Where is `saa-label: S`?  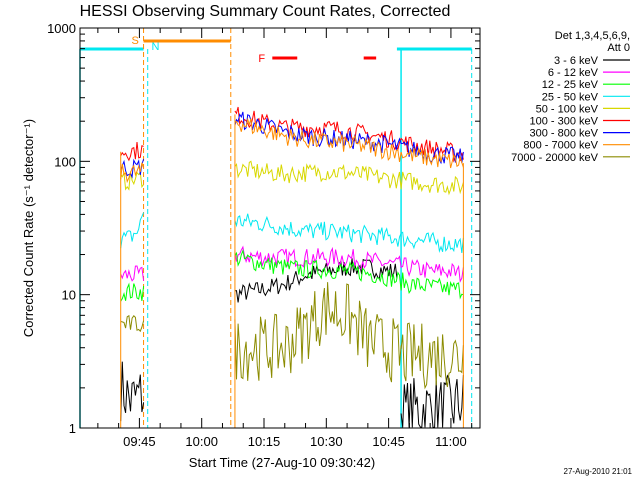 saa-label: S is located at coordinates (135, 41).